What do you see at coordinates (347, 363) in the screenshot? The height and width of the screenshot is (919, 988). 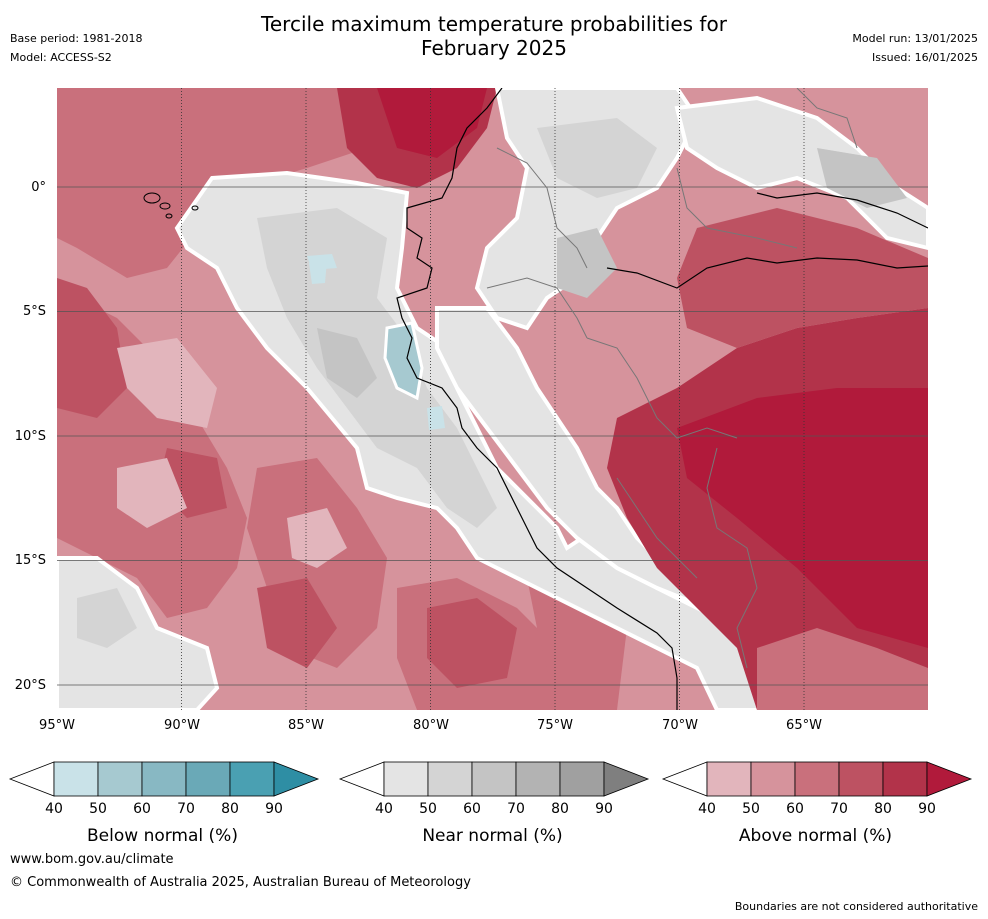 I see `near-normal-core` at bounding box center [347, 363].